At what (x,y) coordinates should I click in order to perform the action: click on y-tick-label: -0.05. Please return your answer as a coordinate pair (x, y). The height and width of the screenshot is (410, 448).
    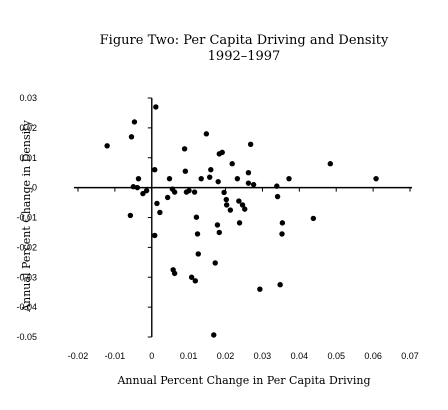
    Looking at the image, I should click on (26, 337).